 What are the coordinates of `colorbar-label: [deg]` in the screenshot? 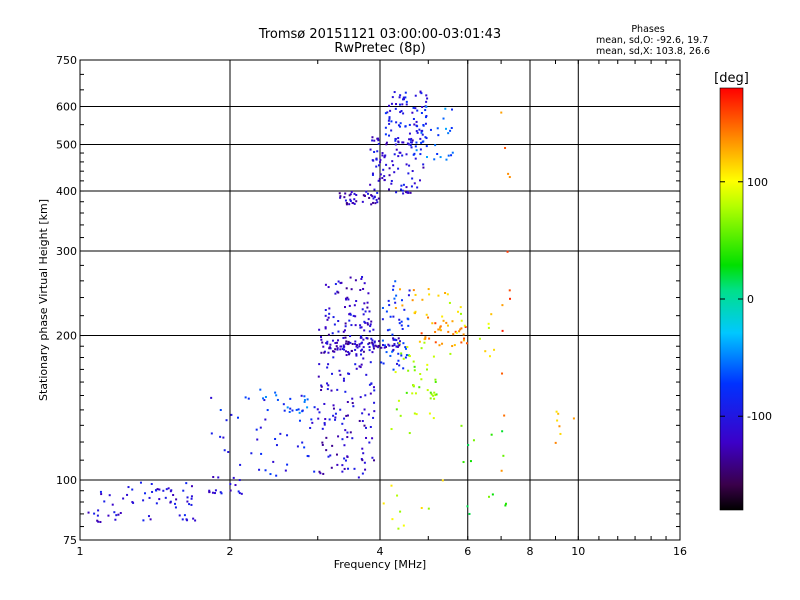 It's located at (731, 78).